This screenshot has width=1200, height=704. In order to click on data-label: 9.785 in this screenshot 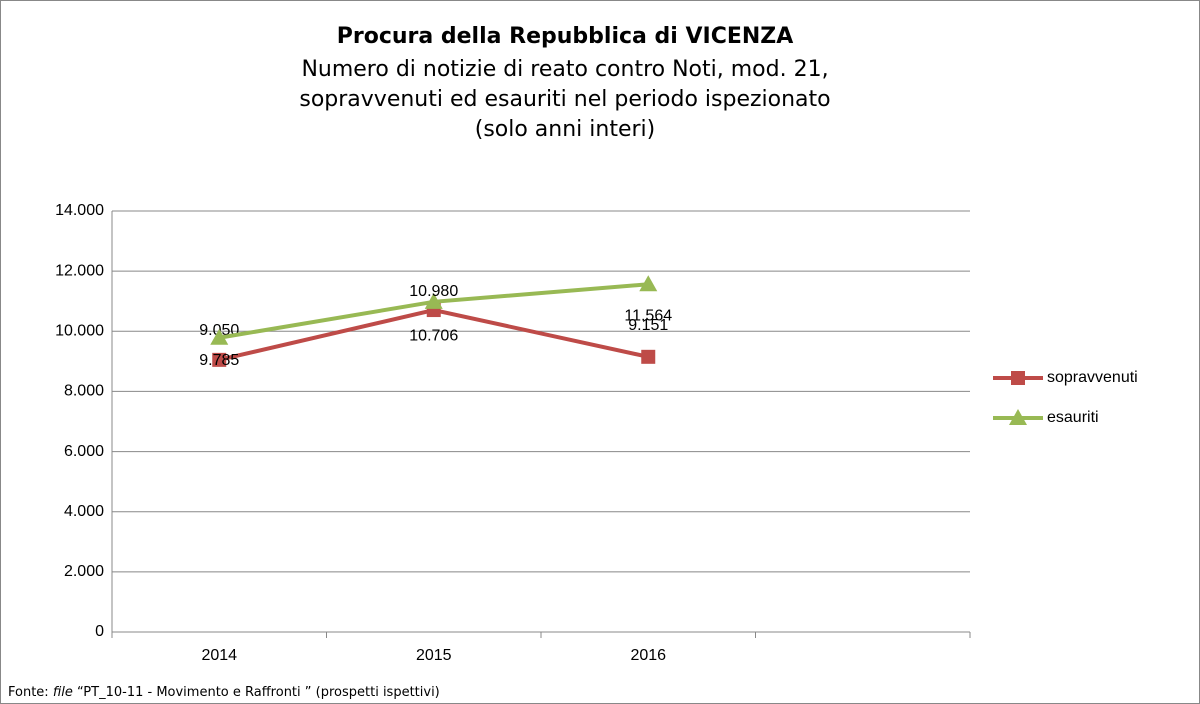, I will do `click(219, 360)`.